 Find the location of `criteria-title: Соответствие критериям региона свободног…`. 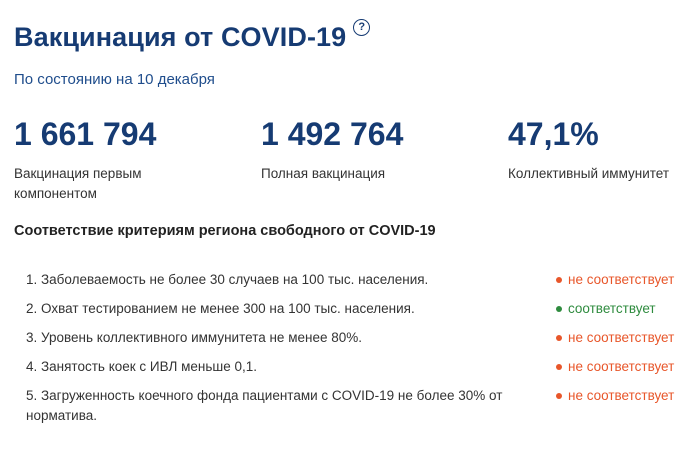

criteria-title: Соответствие критериям региона свободног… is located at coordinates (225, 231).